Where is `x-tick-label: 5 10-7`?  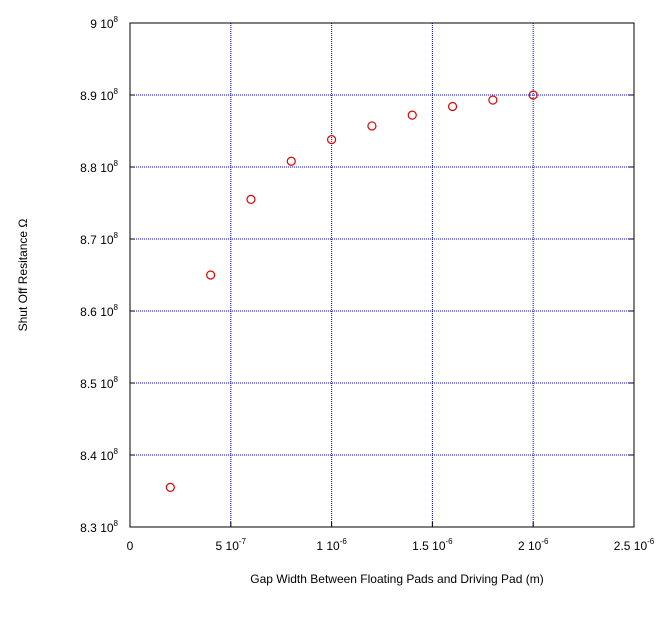
x-tick-label: 5 10-7 is located at coordinates (231, 545).